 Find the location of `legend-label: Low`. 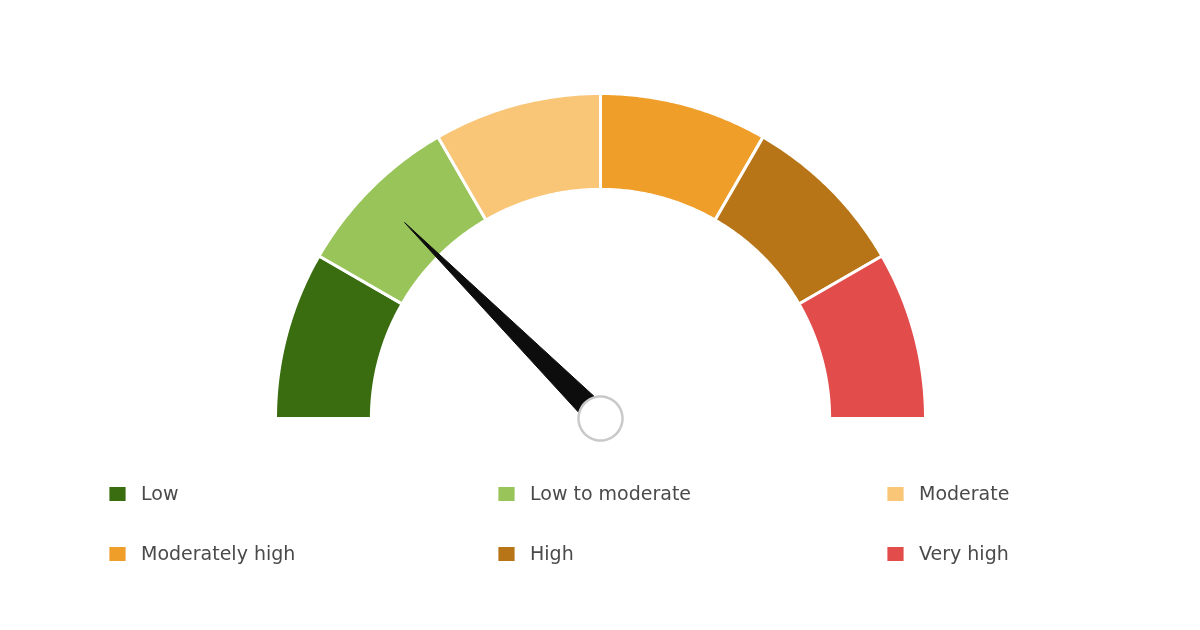

legend-label: Low is located at coordinates (160, 493).